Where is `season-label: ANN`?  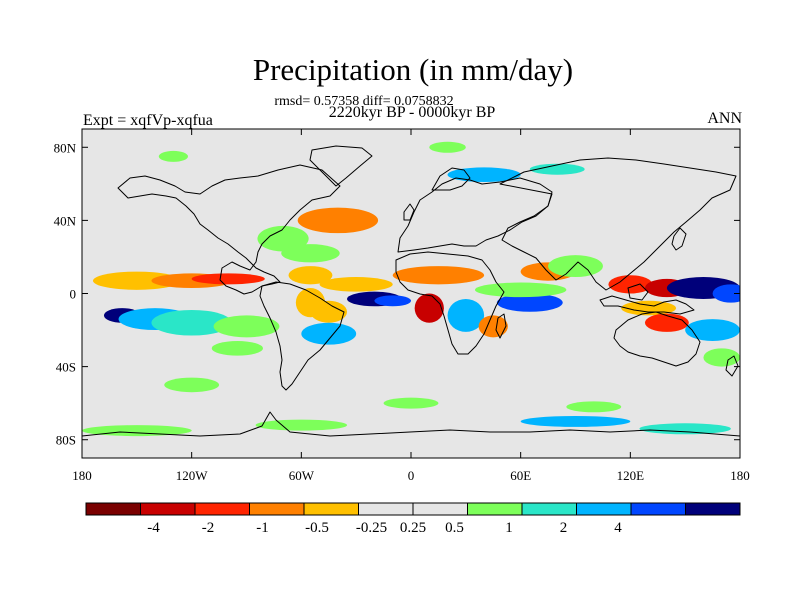 season-label: ANN is located at coordinates (724, 118).